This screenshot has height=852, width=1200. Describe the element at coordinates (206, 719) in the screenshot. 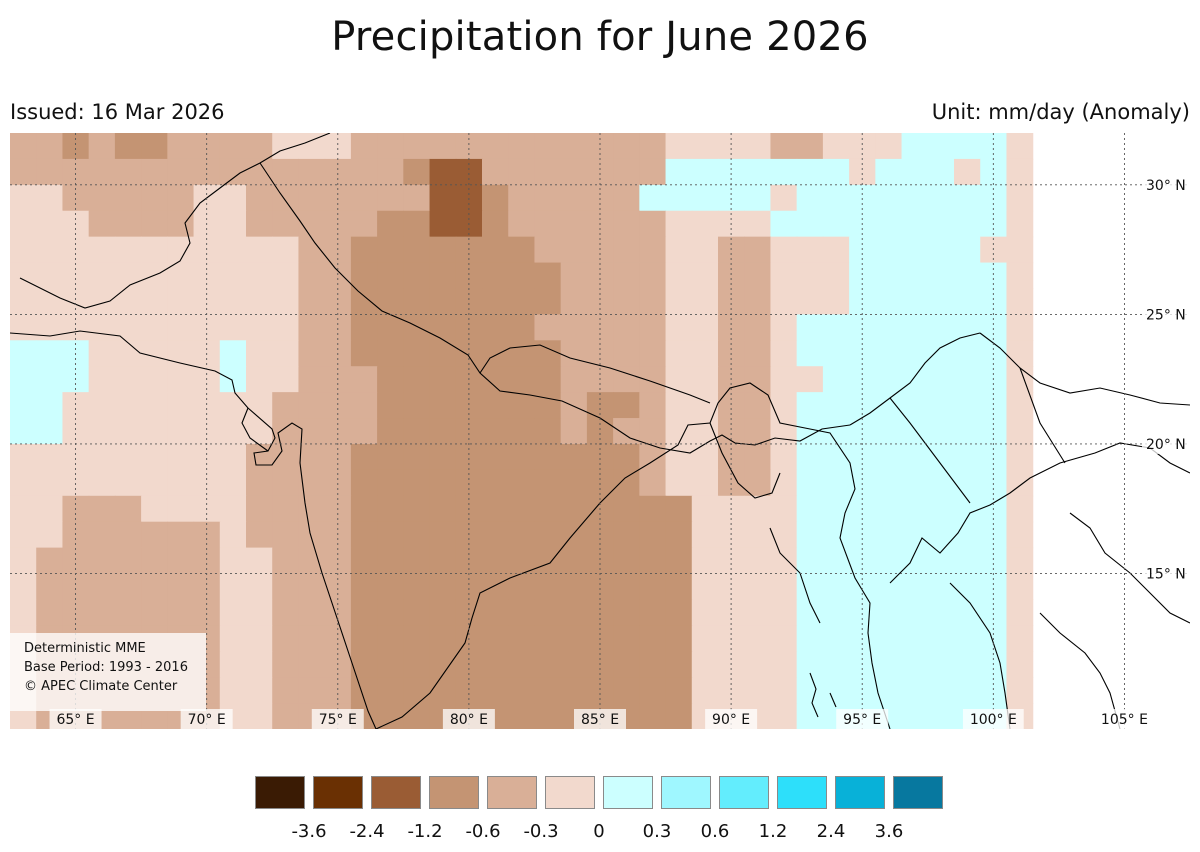

I see `lon-label-bg` at that location.